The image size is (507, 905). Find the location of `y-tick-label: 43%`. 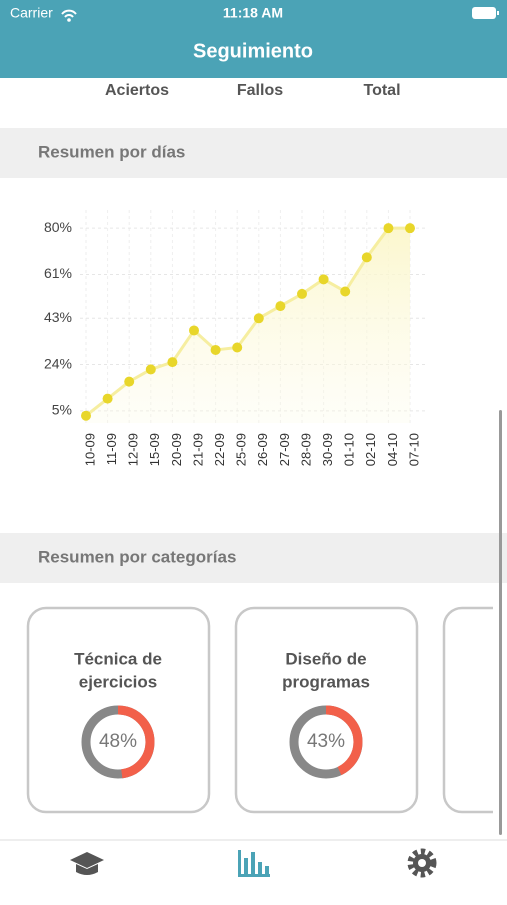

y-tick-label: 43% is located at coordinates (58, 317).